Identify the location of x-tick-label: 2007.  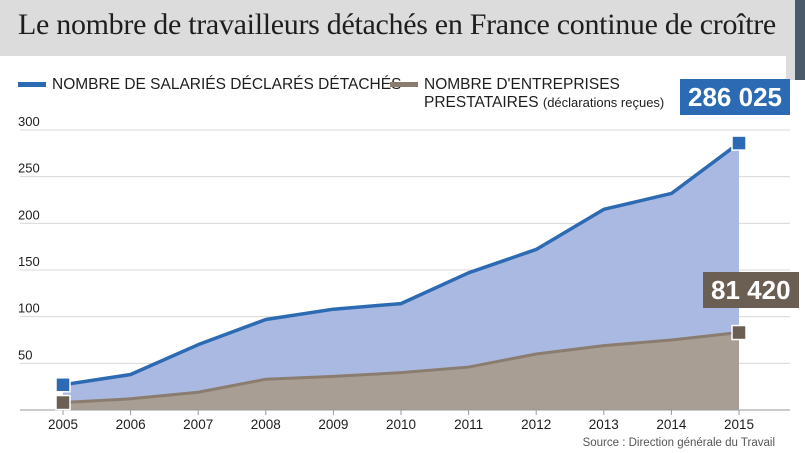
(198, 424).